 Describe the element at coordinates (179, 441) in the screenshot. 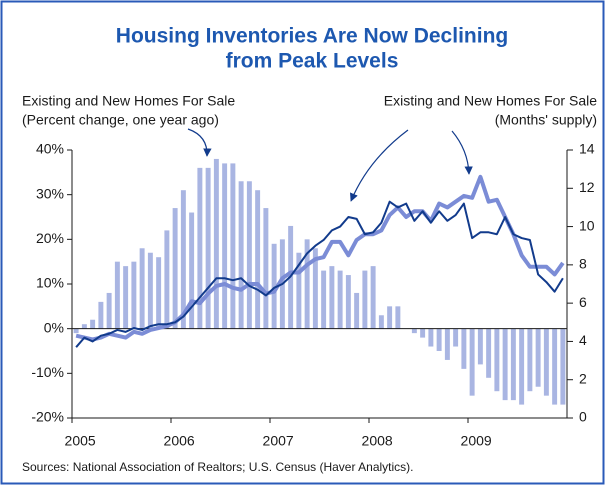

I see `x-tick-label: 2006` at that location.